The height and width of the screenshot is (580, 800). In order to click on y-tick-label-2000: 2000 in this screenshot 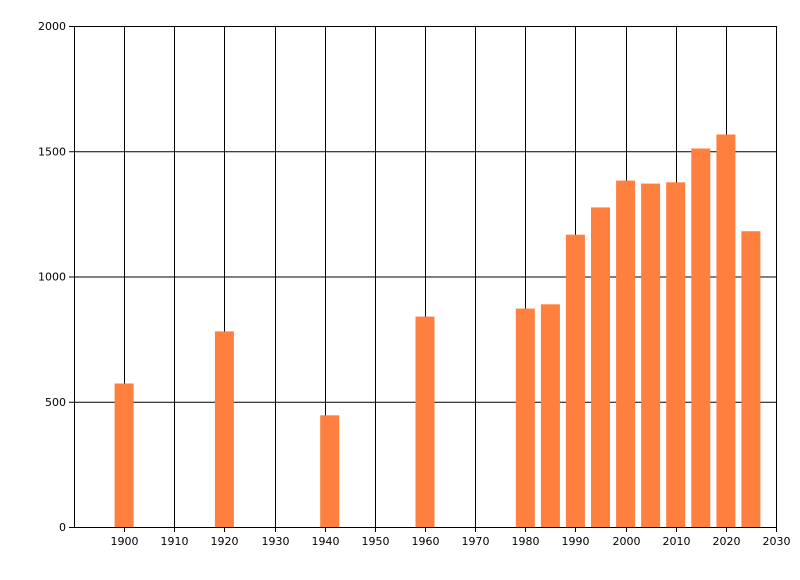, I will do `click(52, 26)`.